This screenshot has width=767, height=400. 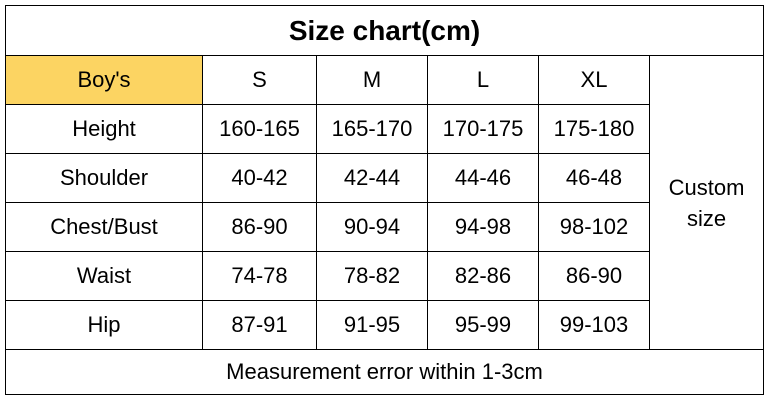 I want to click on column-header: L, so click(x=483, y=80).